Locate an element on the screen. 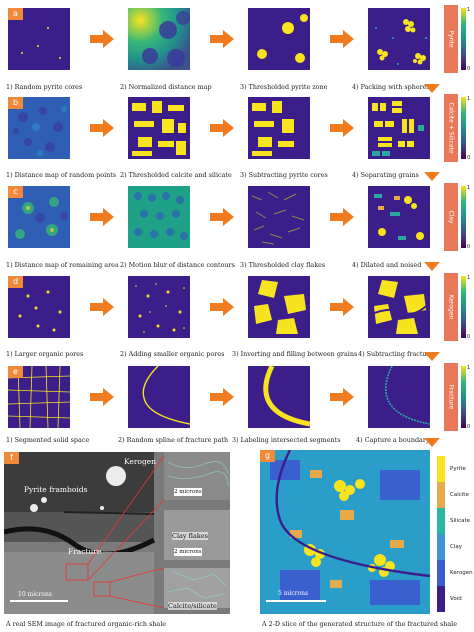  label-kerogen: Kerogen is located at coordinates (140, 461).